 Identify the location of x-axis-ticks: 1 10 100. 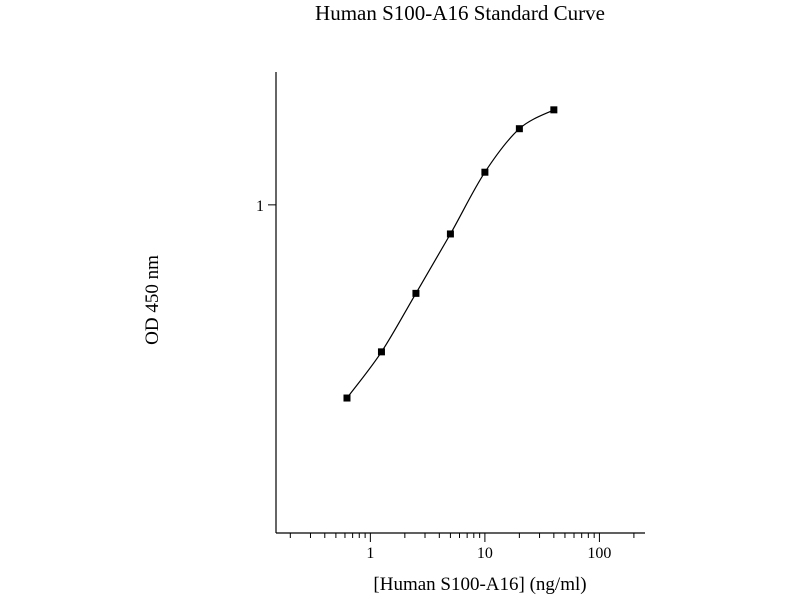
(462, 547).